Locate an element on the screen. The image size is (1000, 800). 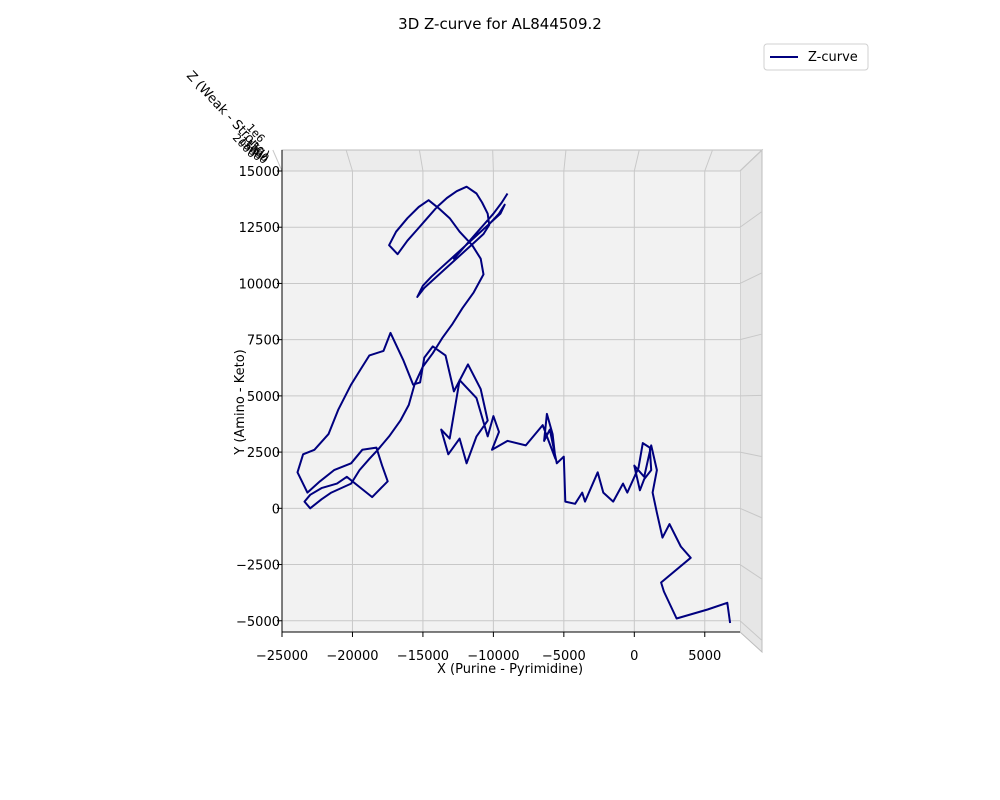
x-axis-label: X (Purine - Pyrimidine) is located at coordinates (510, 669).